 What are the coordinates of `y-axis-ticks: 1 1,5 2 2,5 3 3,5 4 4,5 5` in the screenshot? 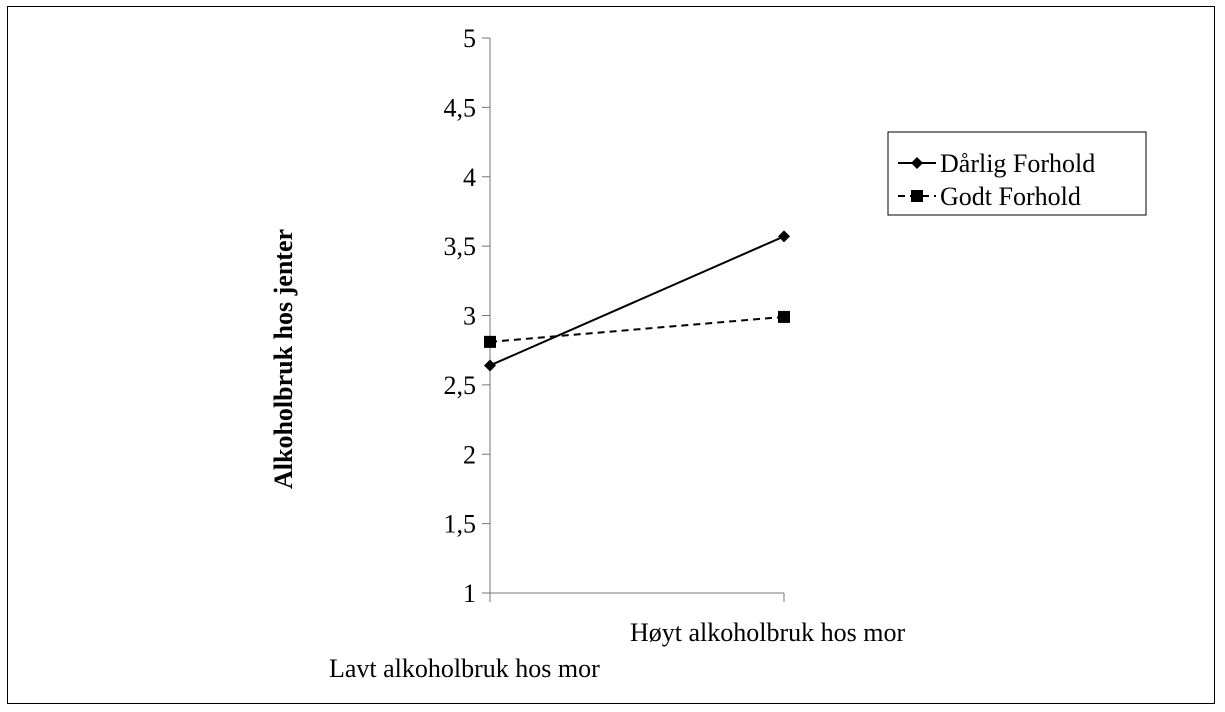 It's located at (467, 316).